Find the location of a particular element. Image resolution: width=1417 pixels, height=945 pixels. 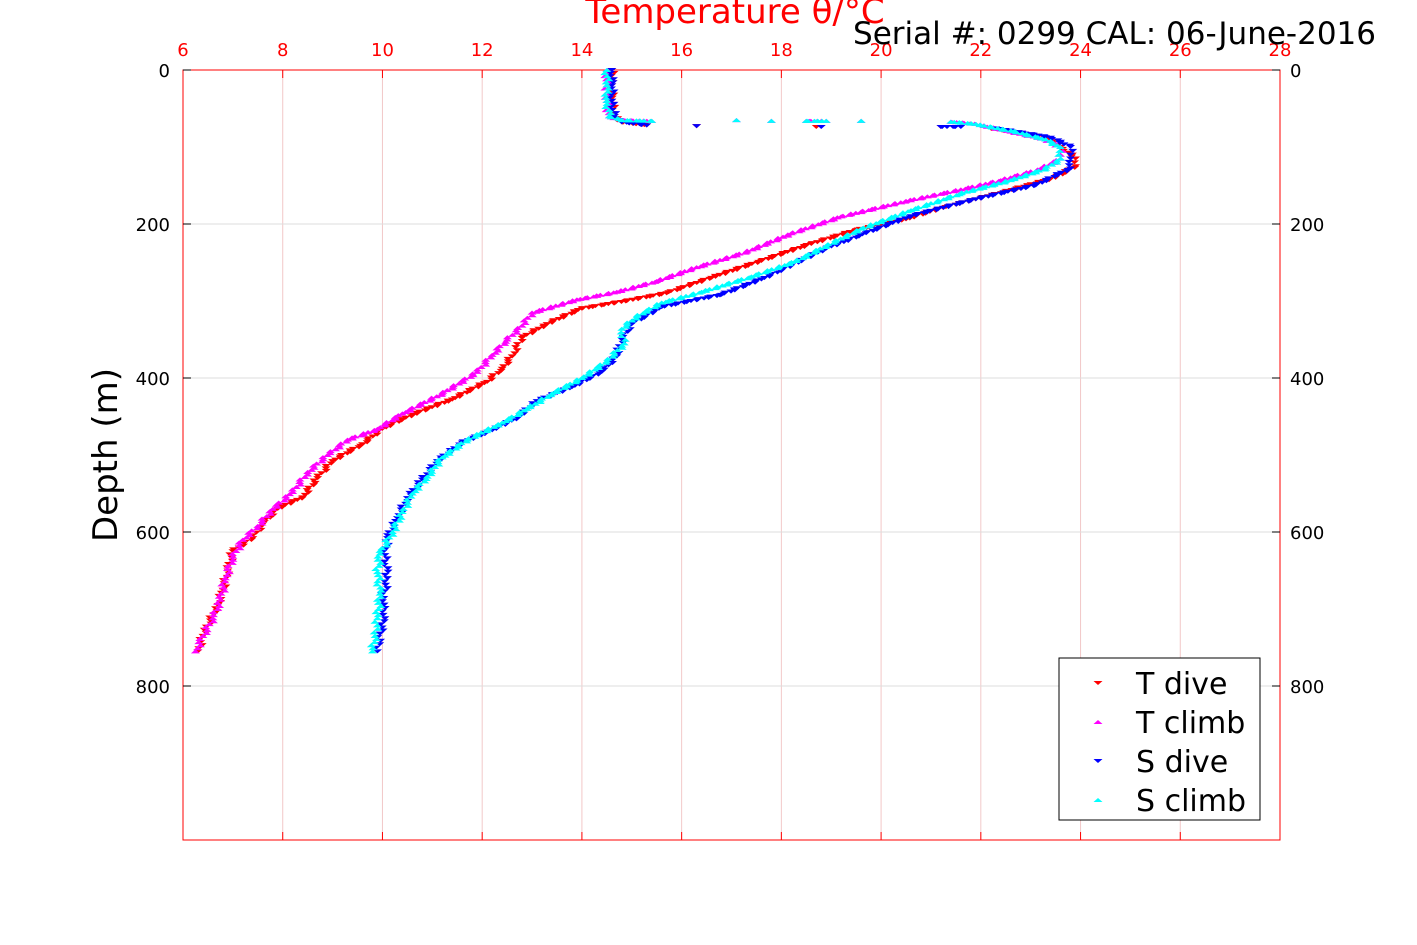

y-tick-label-left: 0 is located at coordinates (164, 71).